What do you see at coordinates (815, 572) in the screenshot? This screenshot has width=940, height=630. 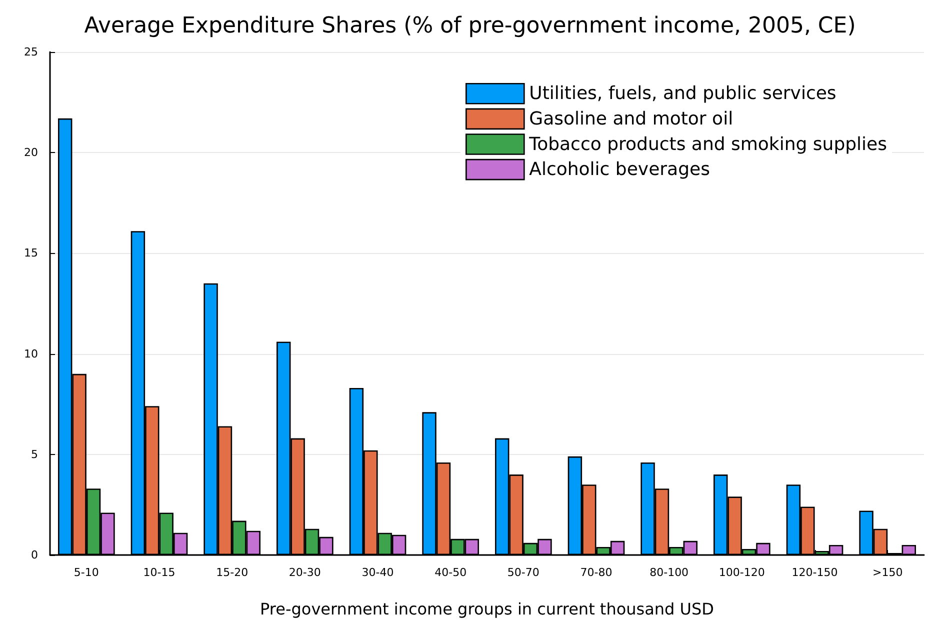 I see `x-tick-label: 120-150` at bounding box center [815, 572].